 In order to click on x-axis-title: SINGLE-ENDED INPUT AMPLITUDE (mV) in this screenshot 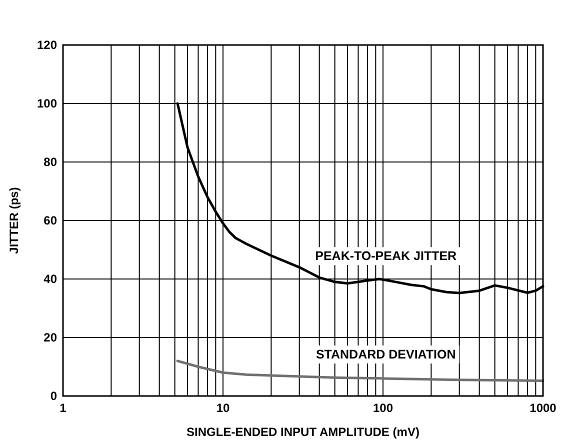, I will do `click(303, 432)`.